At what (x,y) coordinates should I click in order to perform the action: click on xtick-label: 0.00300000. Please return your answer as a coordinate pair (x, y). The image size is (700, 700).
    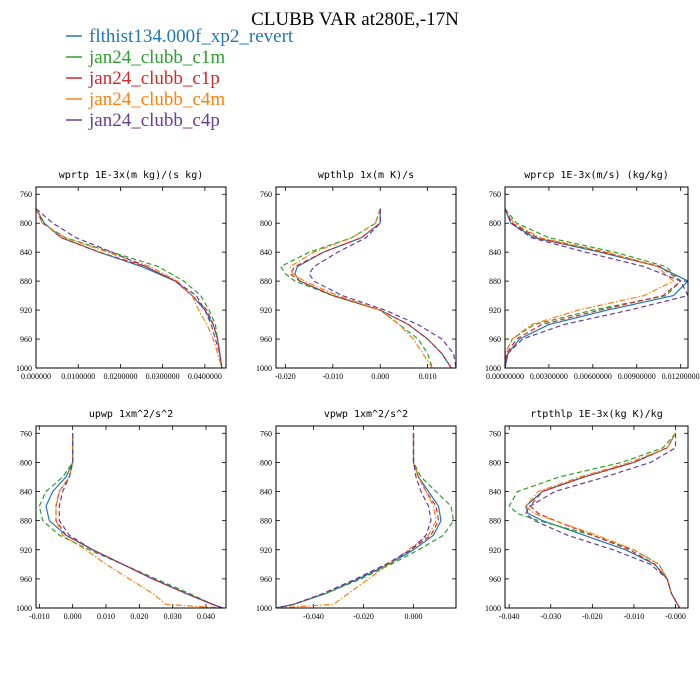
    Looking at the image, I should click on (549, 376).